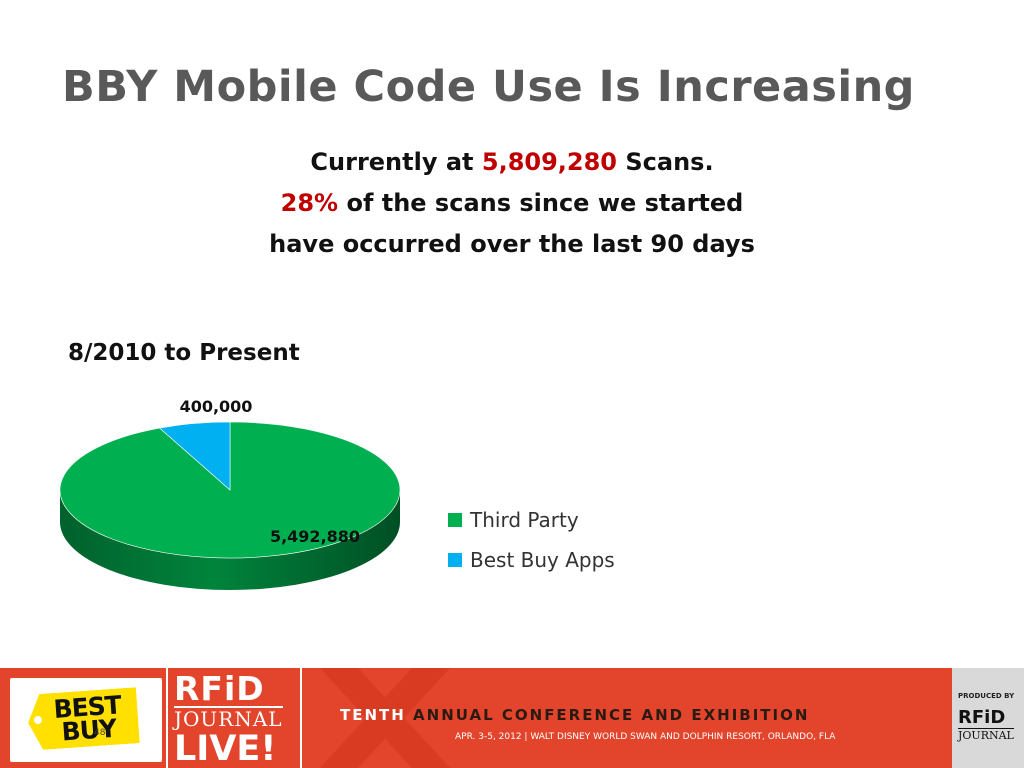 Image resolution: width=1024 pixels, height=768 pixels. Describe the element at coordinates (167, 718) in the screenshot. I see `footer-divider` at that location.